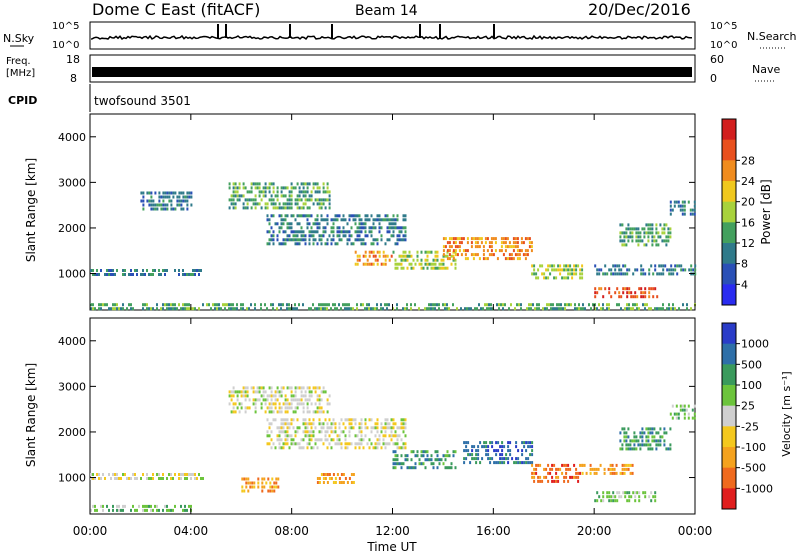 The width and height of the screenshot is (800, 554). I want to click on time-tick-label: 04:00, so click(191, 531).